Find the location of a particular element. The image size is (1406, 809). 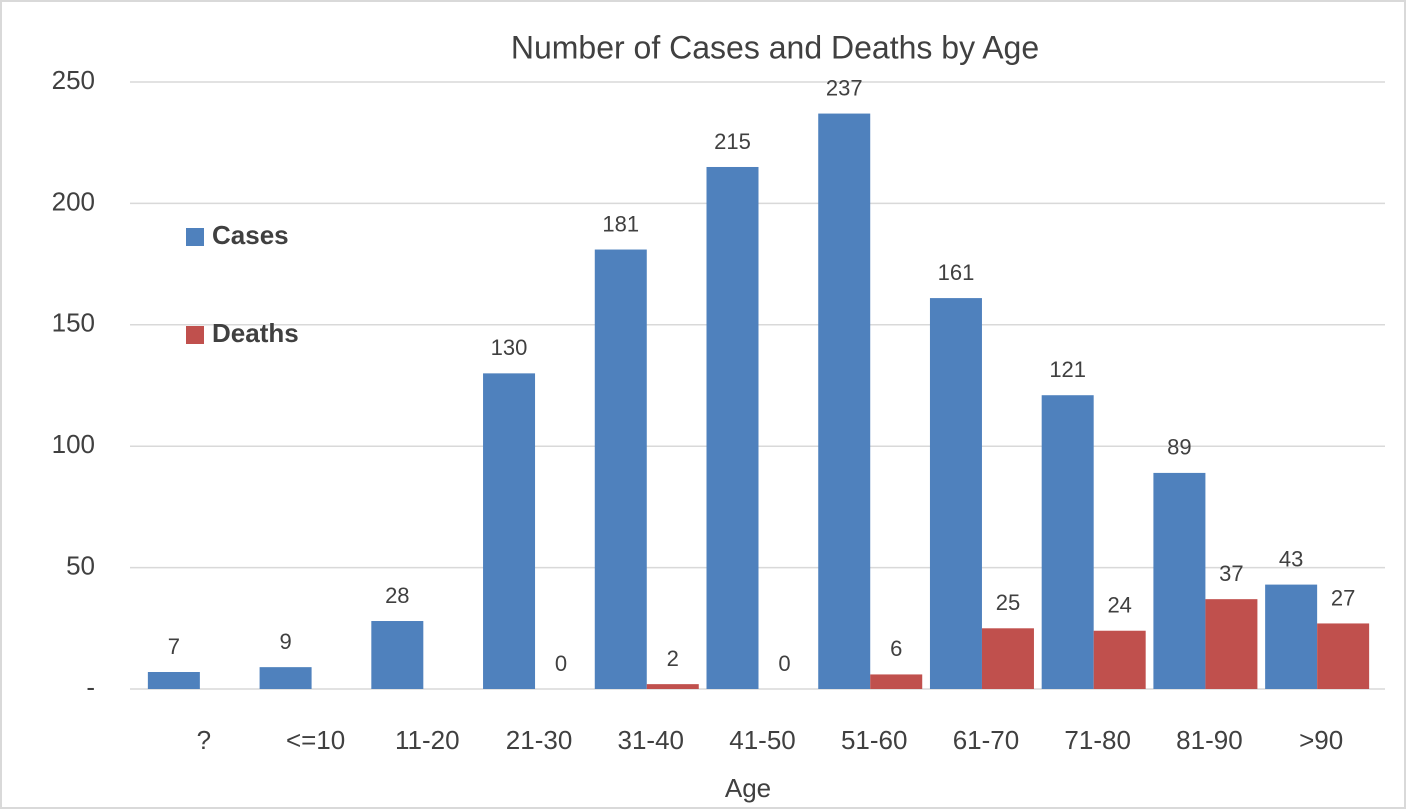

data-label: 37 is located at coordinates (1231, 573).